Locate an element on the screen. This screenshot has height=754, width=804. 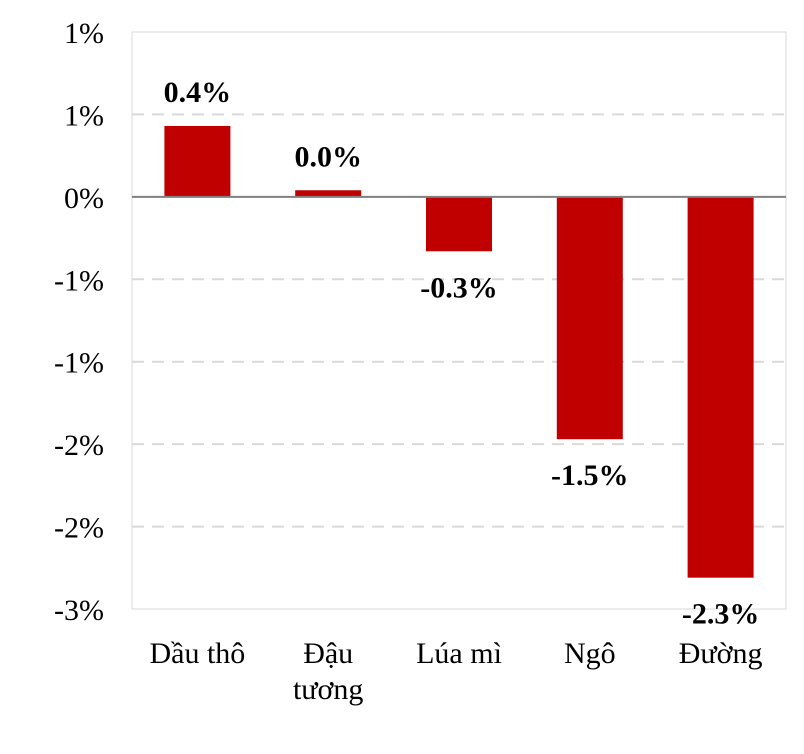
category-label: Đường is located at coordinates (721, 653).